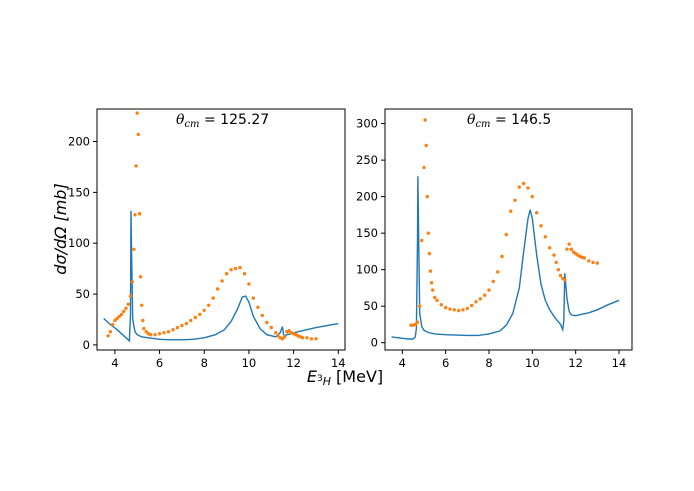 Image resolution: width=694 pixels, height=491 pixels. What do you see at coordinates (505, 258) in the screenshot?
I see `plot-right-model-line` at bounding box center [505, 258].